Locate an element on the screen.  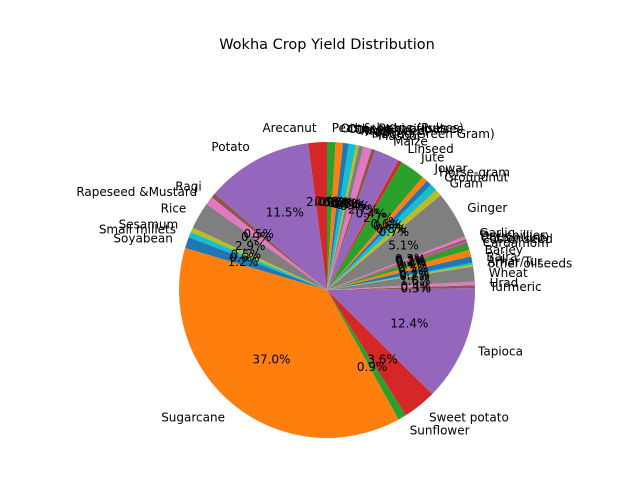
label-potato: Potato is located at coordinates (230, 147).